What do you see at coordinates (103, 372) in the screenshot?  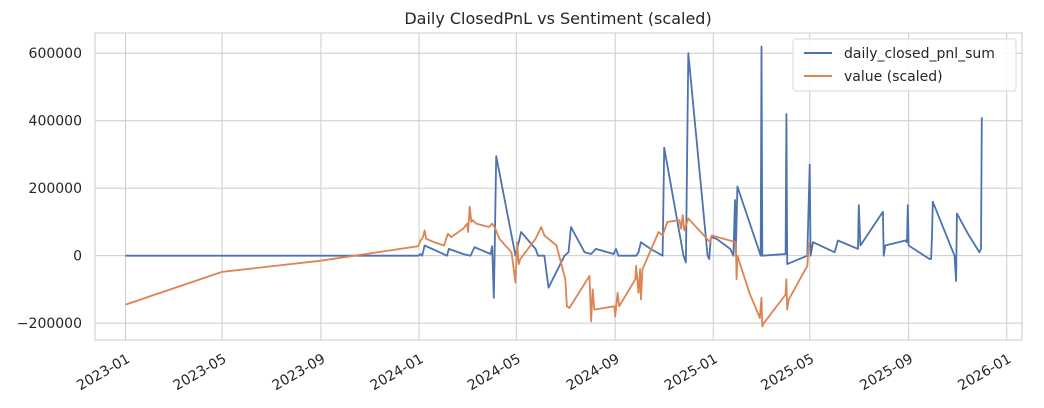 I see `x-tick-label: 2023-01` at bounding box center [103, 372].